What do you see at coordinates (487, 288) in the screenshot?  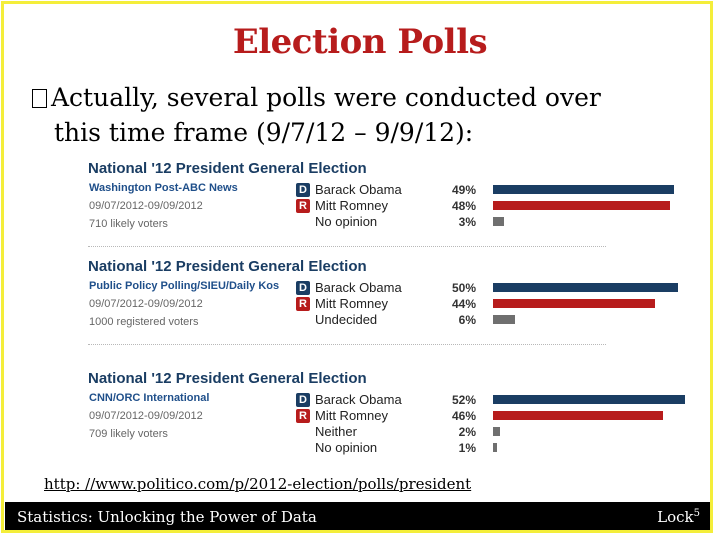 I see `poll-result-row: D Barack Obama 50%` at bounding box center [487, 288].